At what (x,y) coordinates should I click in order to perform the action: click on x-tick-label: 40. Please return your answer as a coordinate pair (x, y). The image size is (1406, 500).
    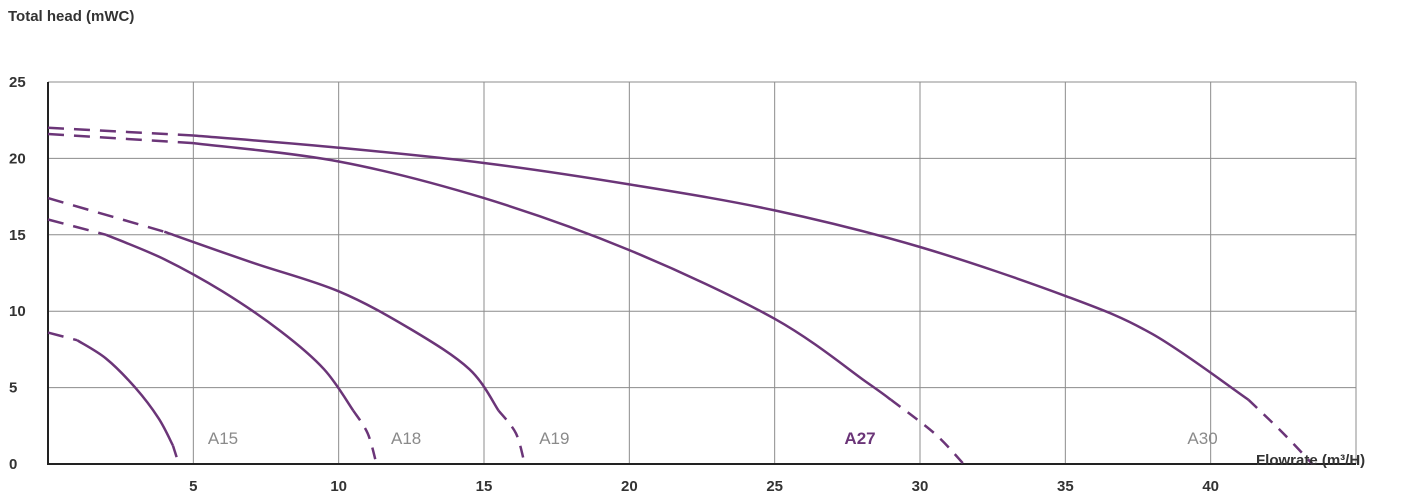
    Looking at the image, I should click on (1210, 486).